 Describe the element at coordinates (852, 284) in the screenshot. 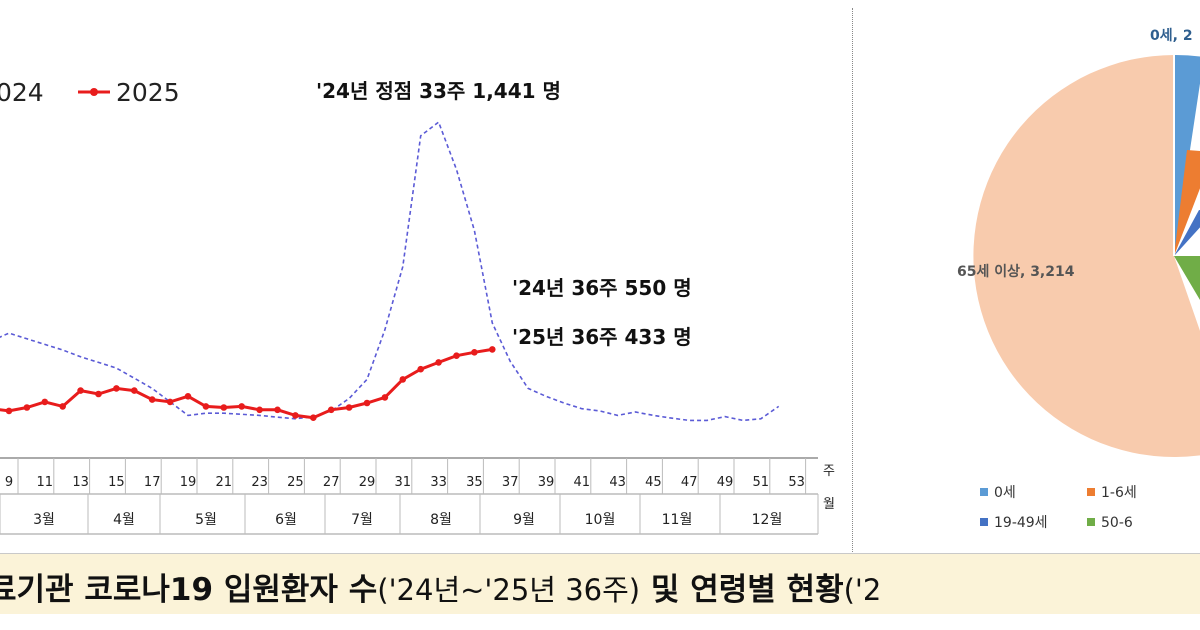

I see `panel-divider` at that location.